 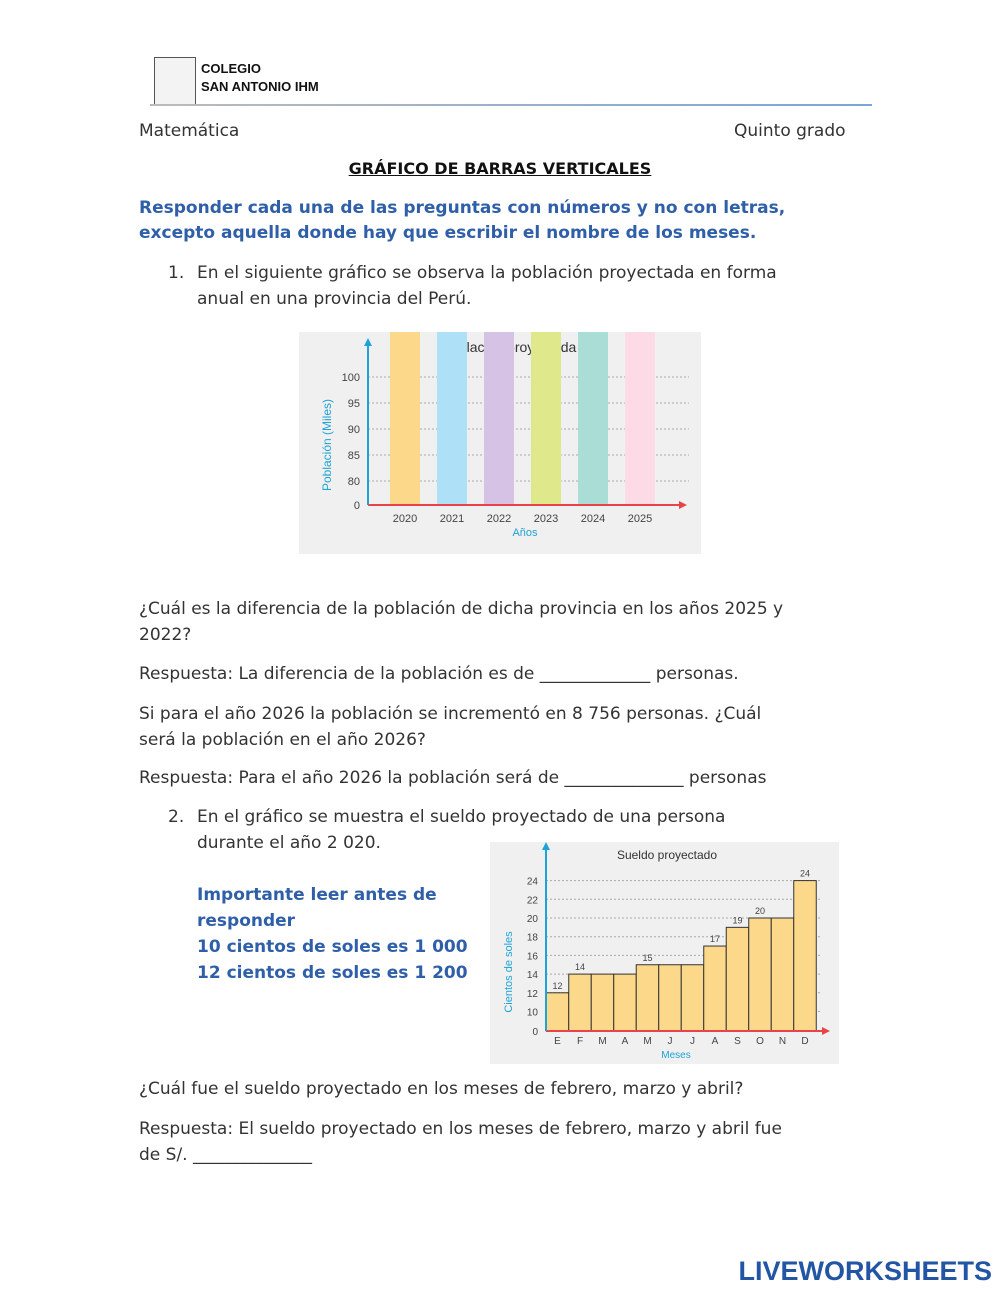 I want to click on x-tick-label: 2021, so click(x=452, y=519).